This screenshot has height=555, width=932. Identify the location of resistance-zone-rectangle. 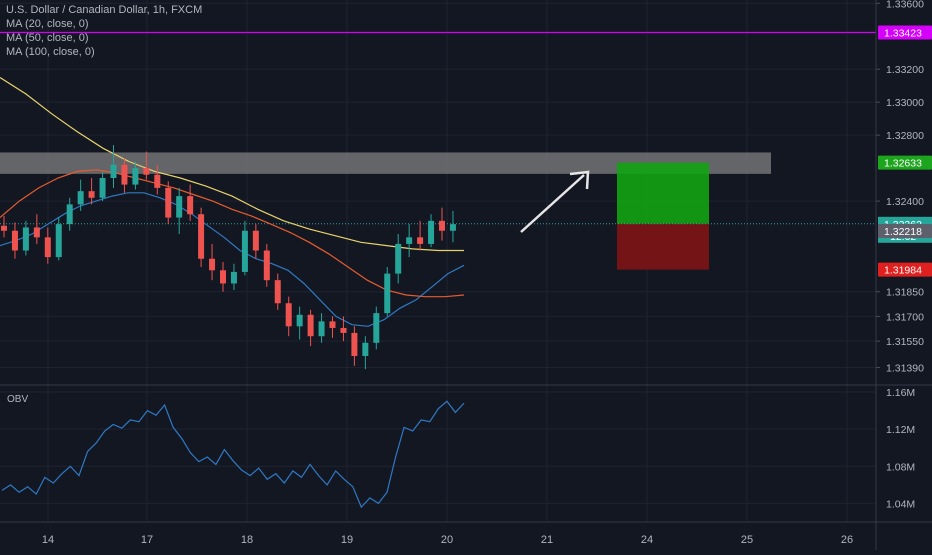
(385, 163).